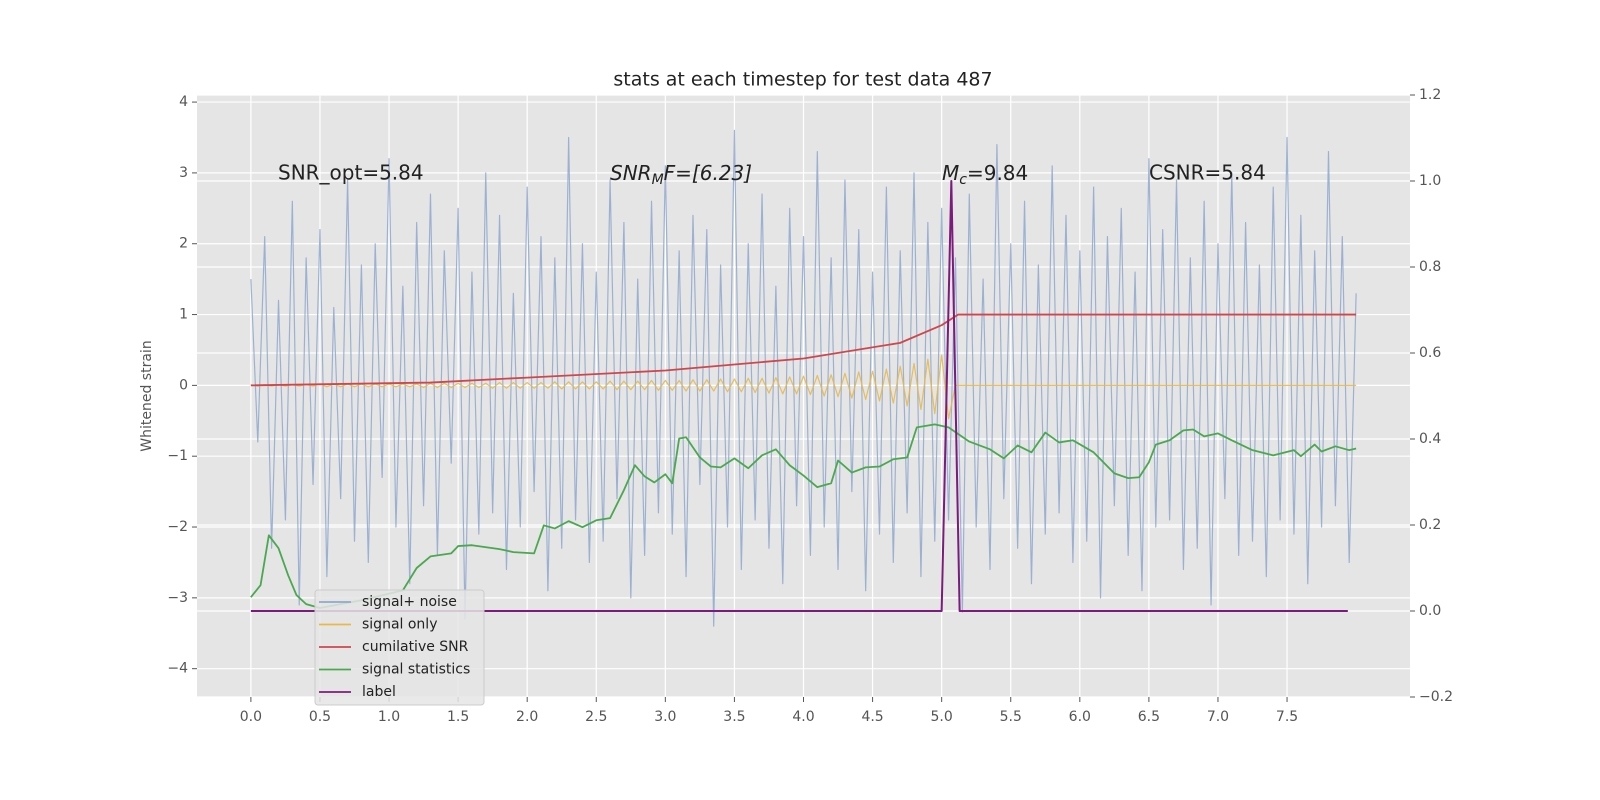 This screenshot has height=800, width=1600. I want to click on legend-box, so click(399, 647).